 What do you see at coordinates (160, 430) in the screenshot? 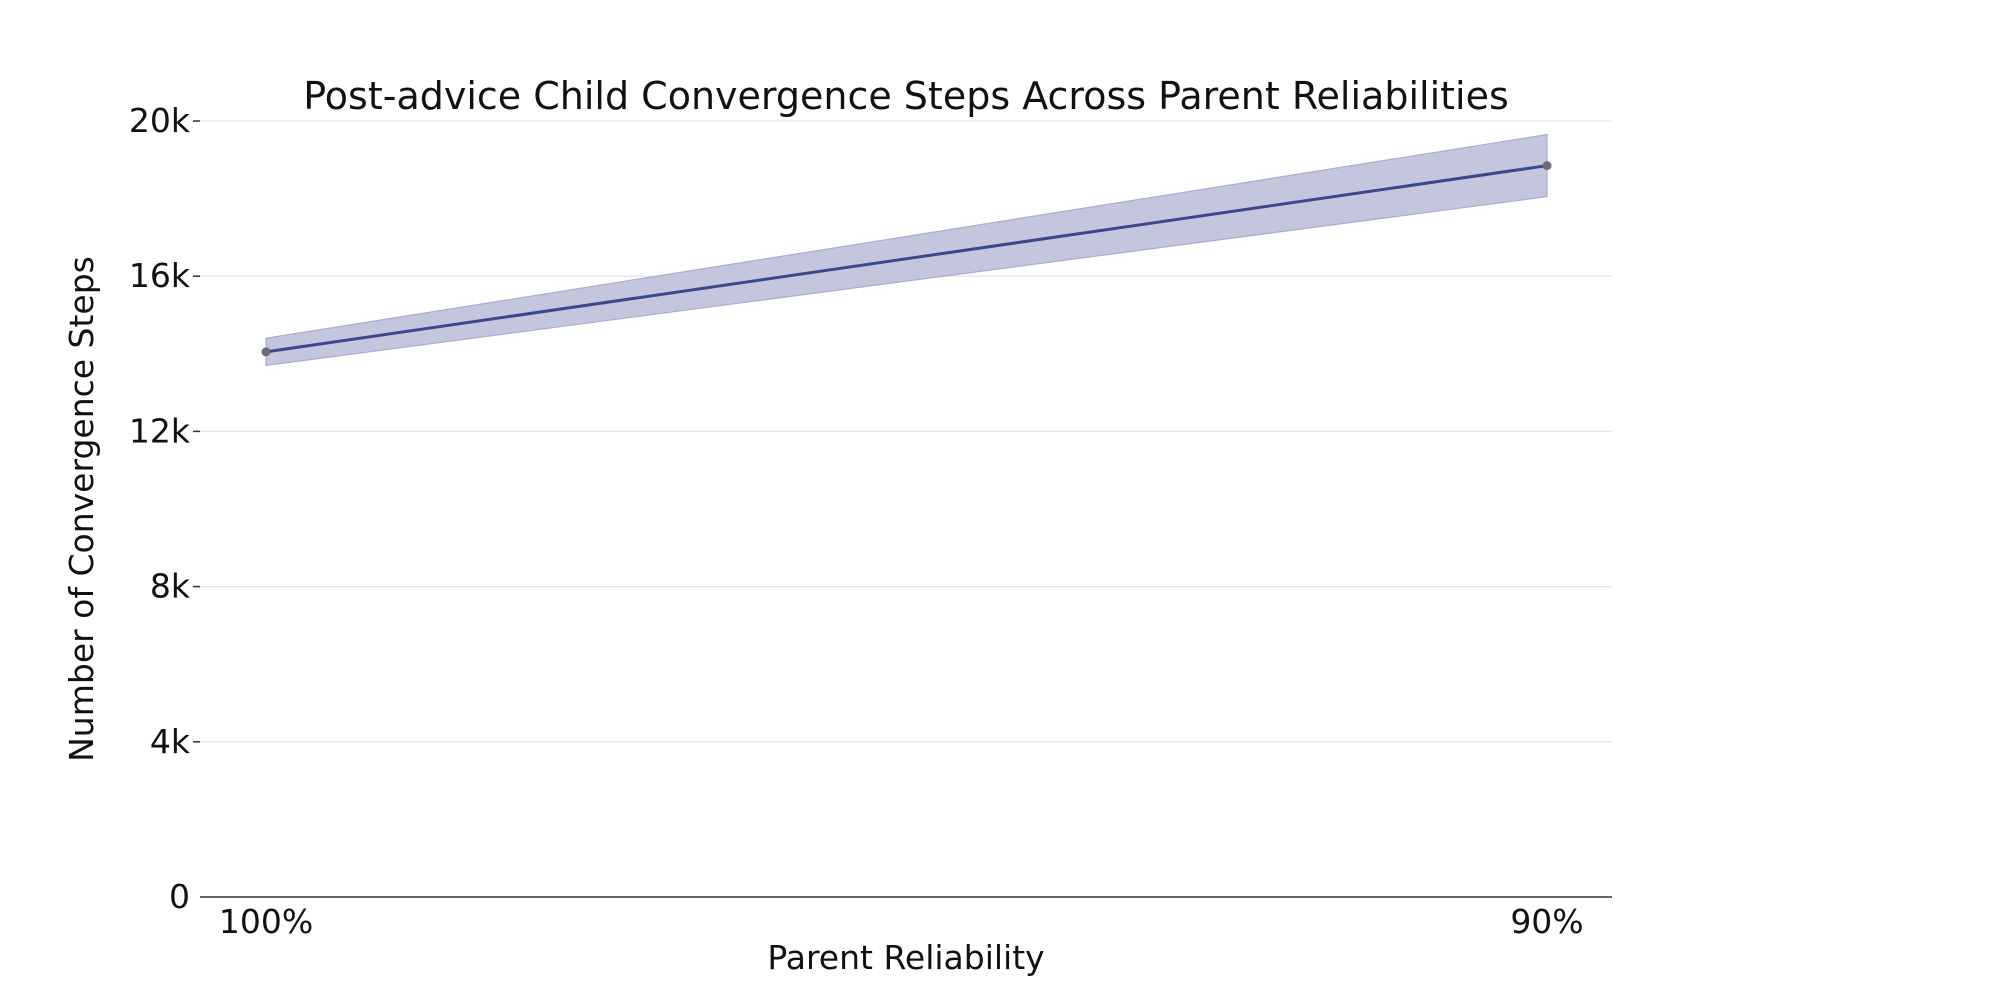
I see `y-tick-label: 12k` at bounding box center [160, 430].